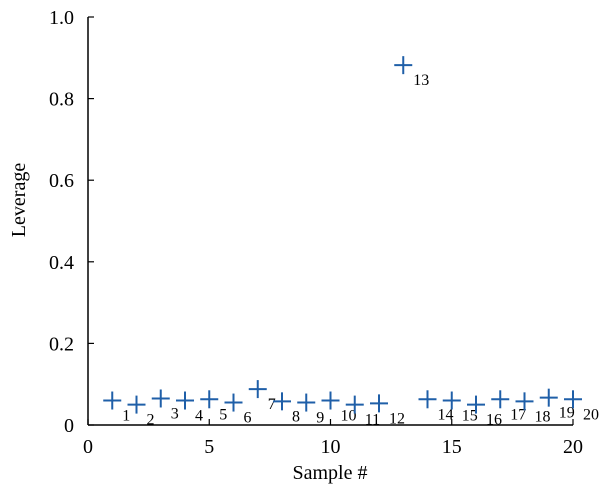  I want to click on data-point-label: 2, so click(151, 420).